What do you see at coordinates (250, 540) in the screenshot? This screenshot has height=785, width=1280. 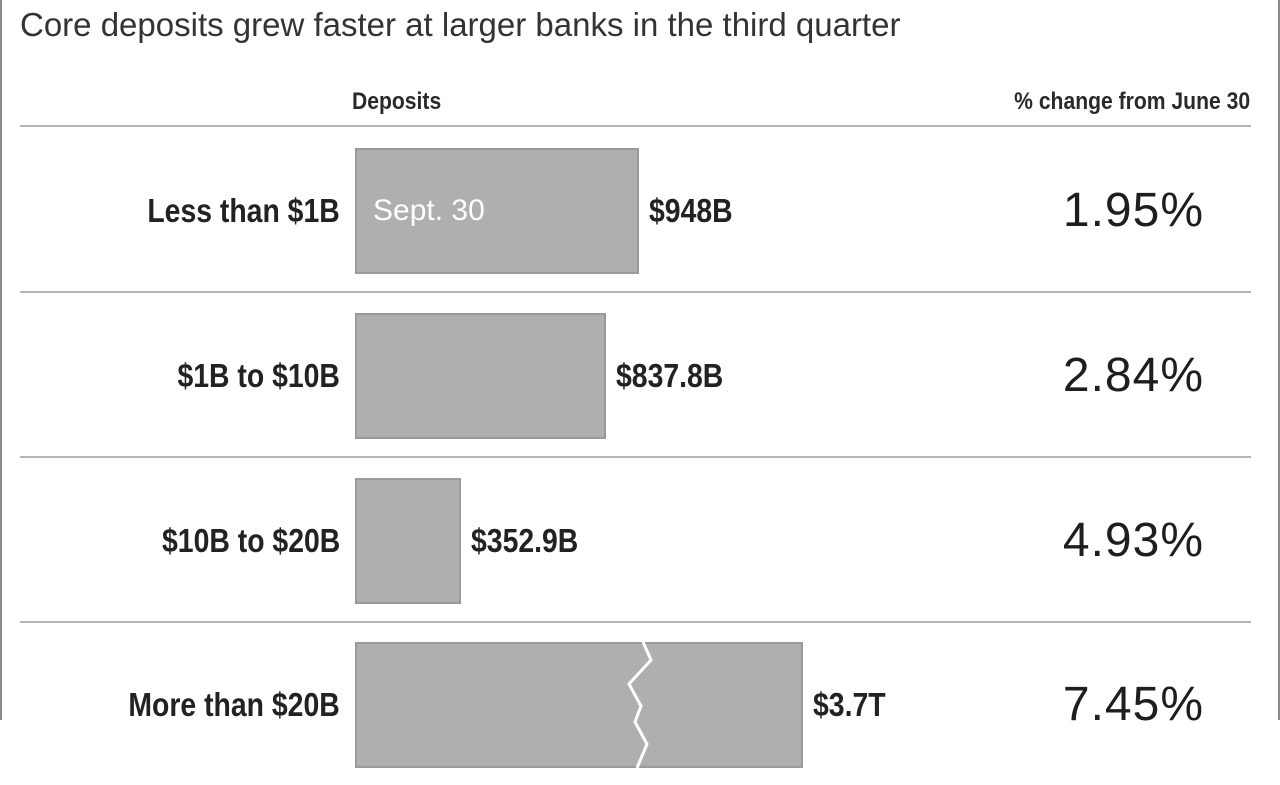 I see `category-label: $10B to $20B` at bounding box center [250, 540].